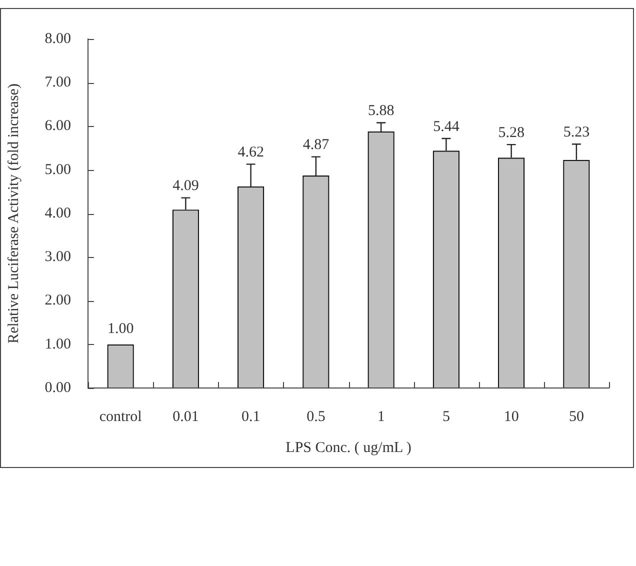  I want to click on data-label: 5.23, so click(576, 132).